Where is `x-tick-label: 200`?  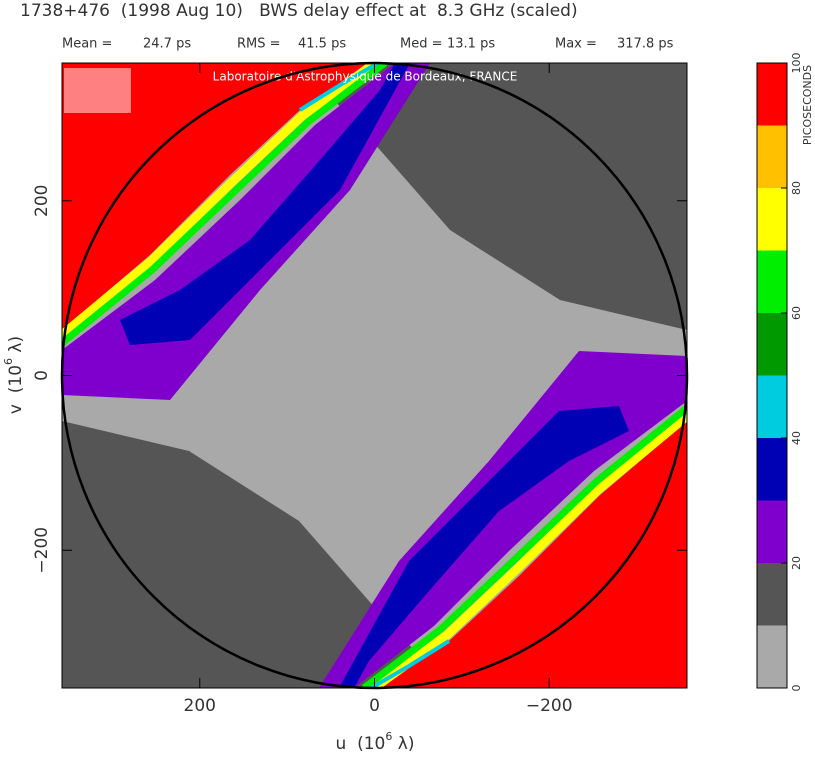 x-tick-label: 200 is located at coordinates (200, 706).